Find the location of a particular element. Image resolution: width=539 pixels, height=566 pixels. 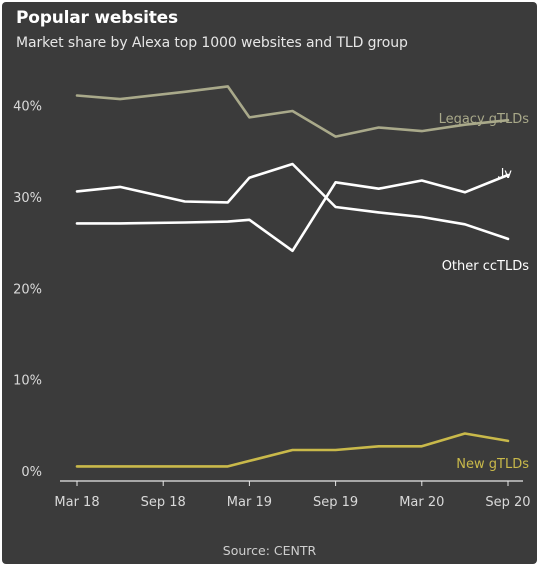

y-tick-label: 20% is located at coordinates (27, 289).